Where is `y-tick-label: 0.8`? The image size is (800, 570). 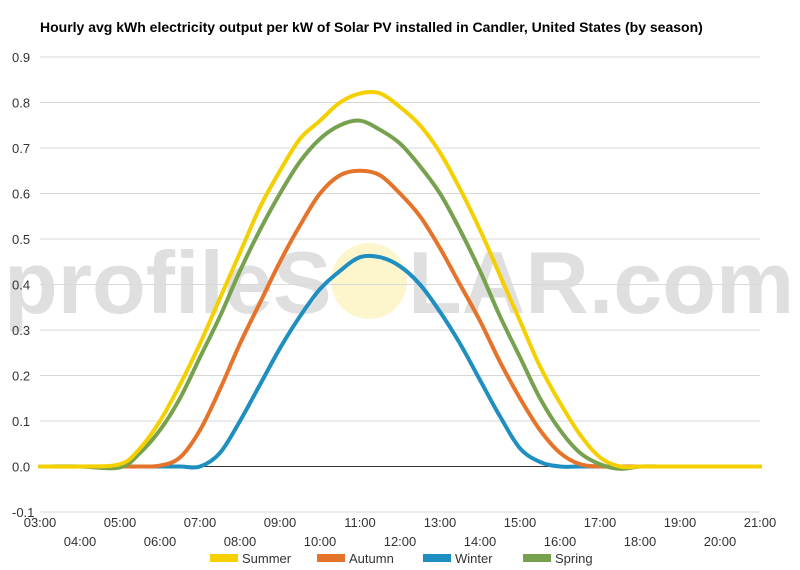
y-tick-label: 0.8 is located at coordinates (21, 103).